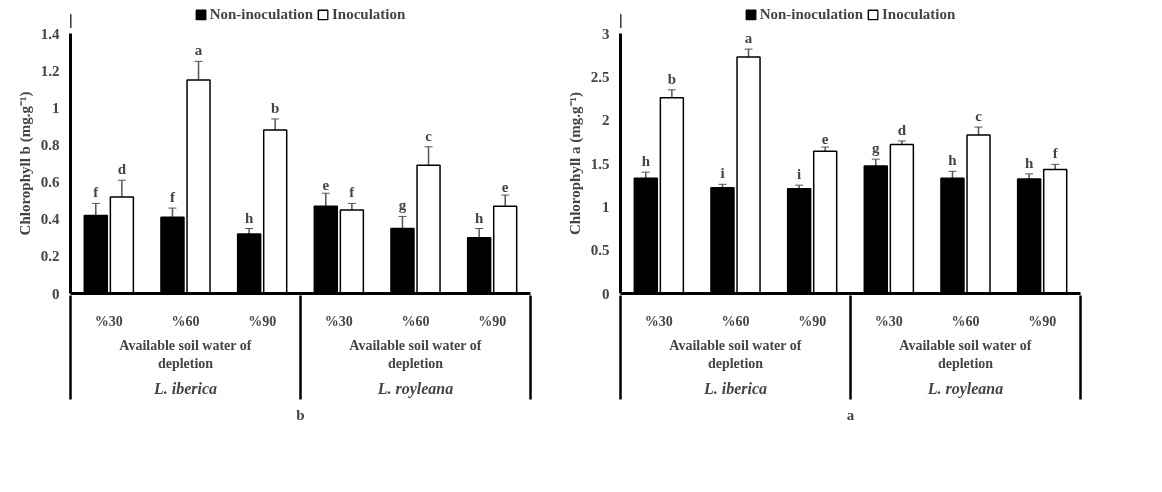 The height and width of the screenshot is (492, 1162). What do you see at coordinates (600, 250) in the screenshot?
I see `y-tick-label: 0.5` at bounding box center [600, 250].